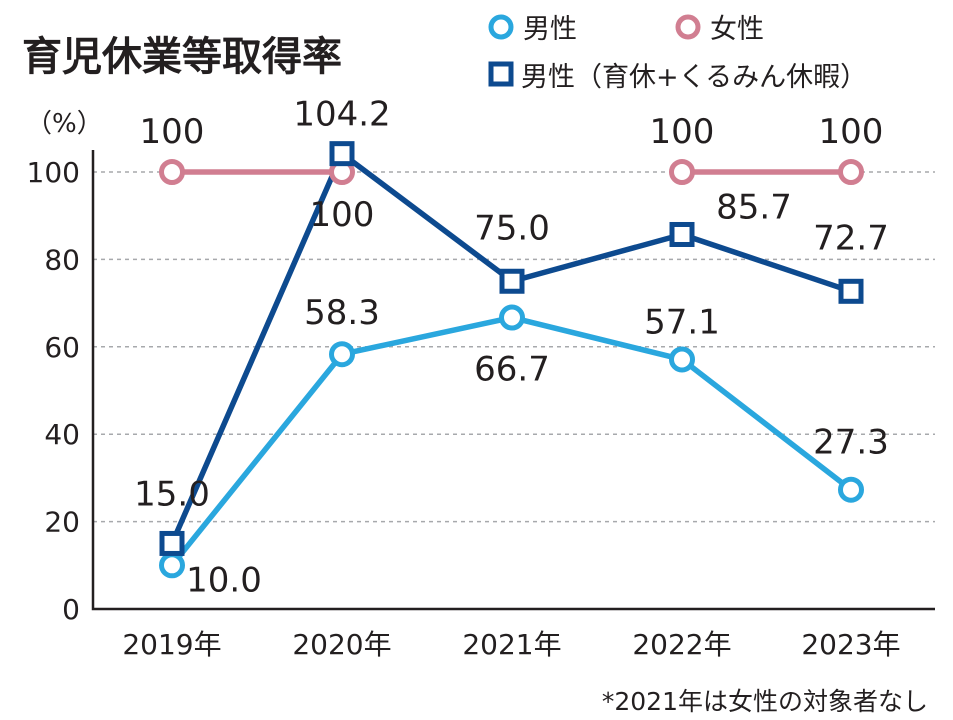 Image resolution: width=953 pixels, height=720 pixels. What do you see at coordinates (71, 609) in the screenshot?
I see `y-tick-label: 0` at bounding box center [71, 609].